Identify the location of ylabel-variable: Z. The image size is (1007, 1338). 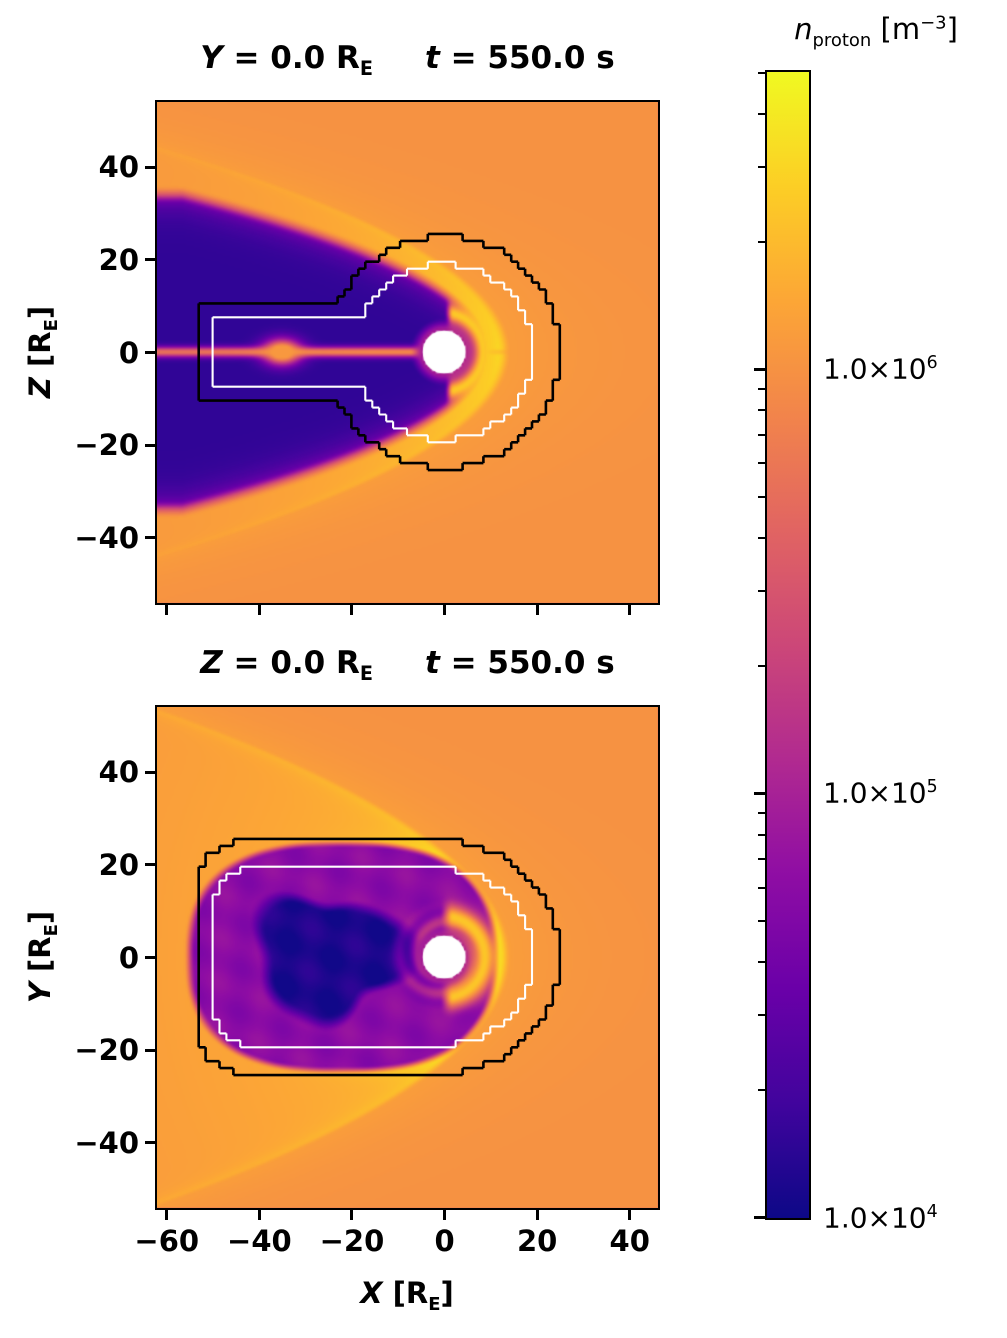
(40, 388).